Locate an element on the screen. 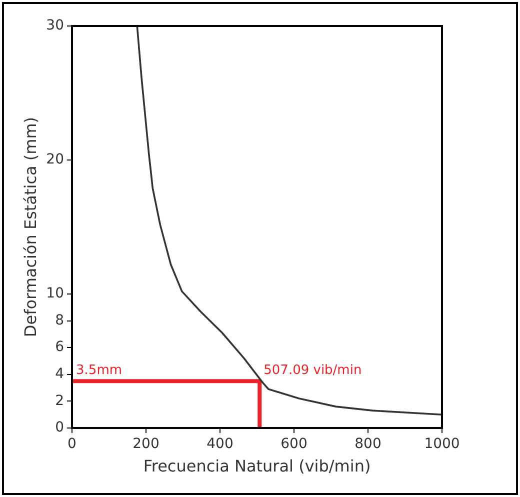 The width and height of the screenshot is (520, 497). y-tick-label: 0 is located at coordinates (59, 428).